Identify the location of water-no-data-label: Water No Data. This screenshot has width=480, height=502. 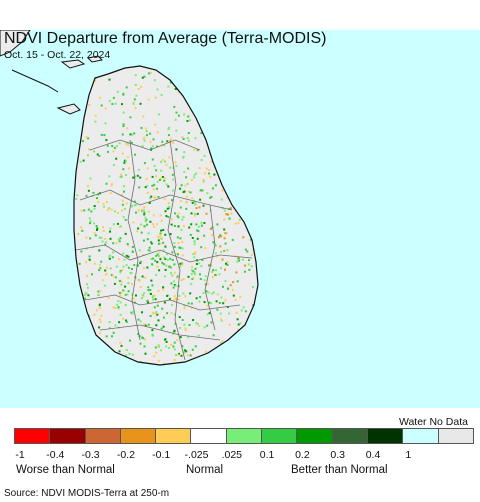
(433, 422).